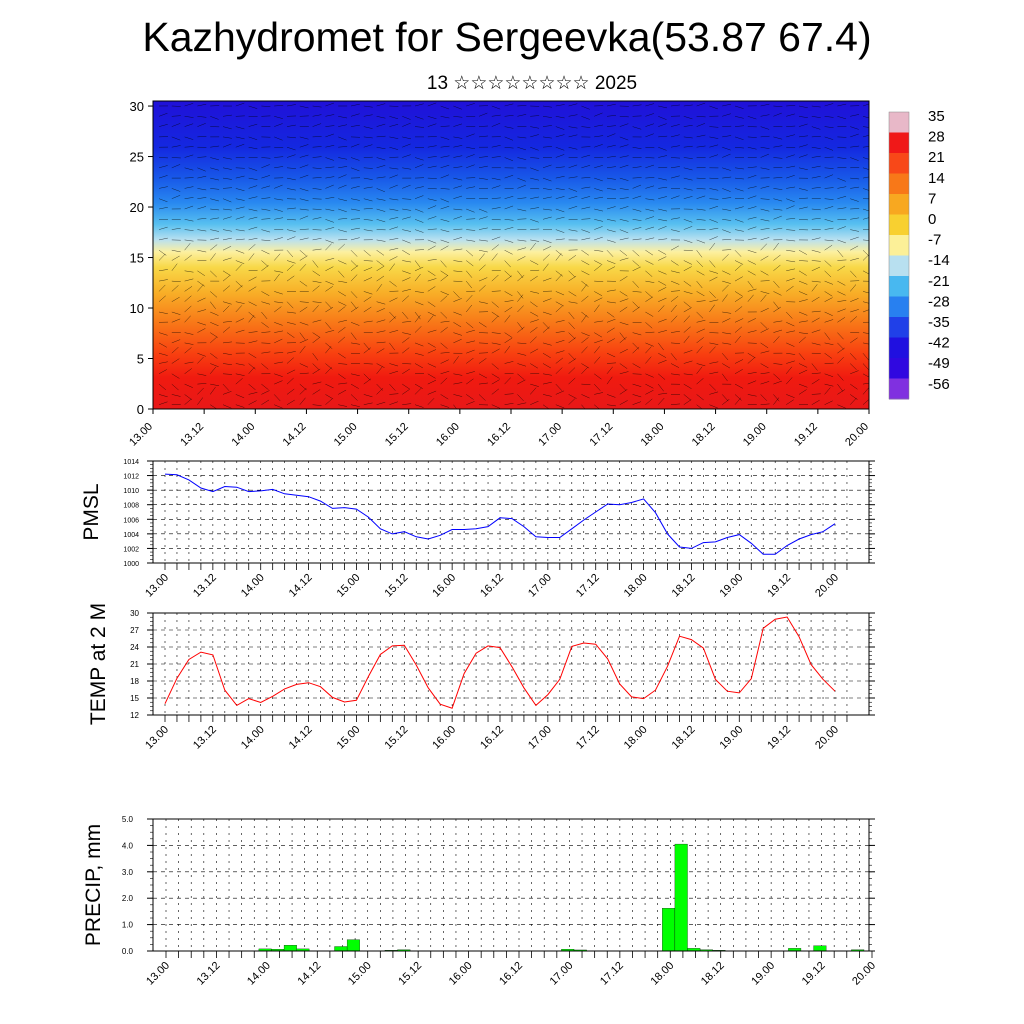  What do you see at coordinates (827, 586) in the screenshot?
I see `x-tick-label: 20.00` at bounding box center [827, 586].